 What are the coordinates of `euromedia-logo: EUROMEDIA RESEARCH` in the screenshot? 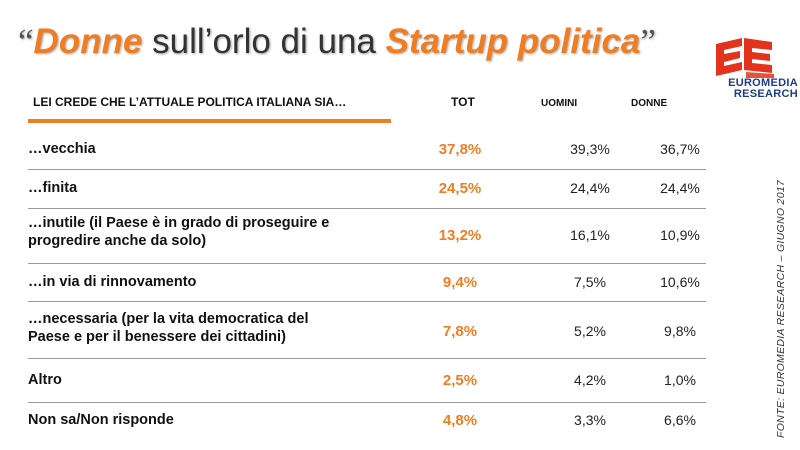 It's located at (742, 70).